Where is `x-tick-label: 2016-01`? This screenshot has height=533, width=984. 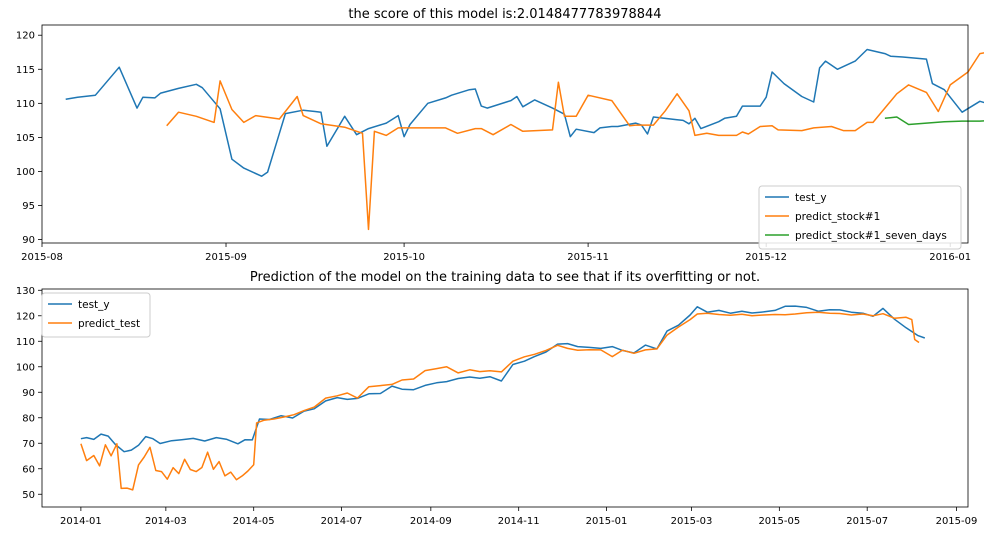 x-tick-label: 2016-01 is located at coordinates (950, 257).